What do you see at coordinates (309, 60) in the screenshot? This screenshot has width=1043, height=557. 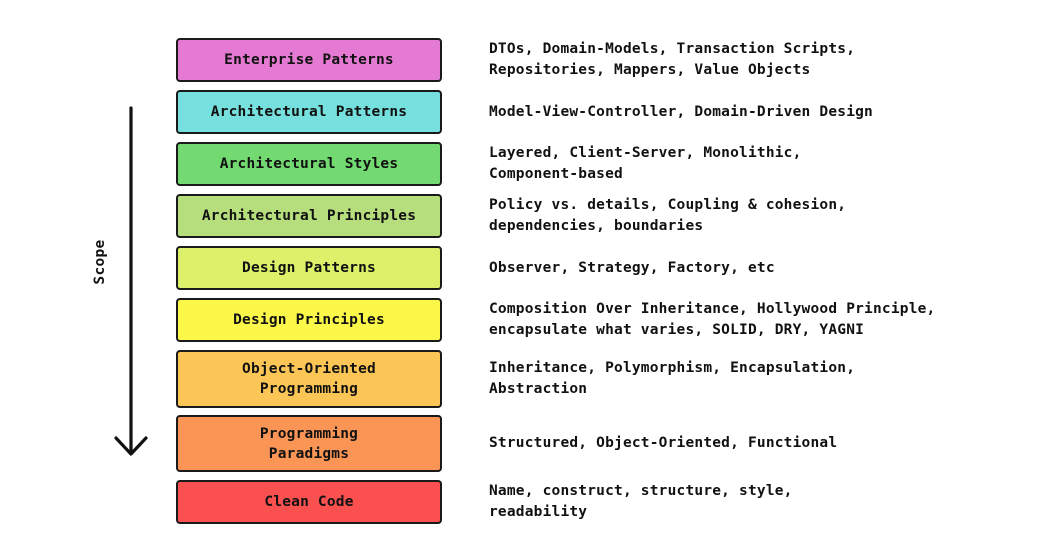 I see `layer-box: Enterprise Patterns` at bounding box center [309, 60].